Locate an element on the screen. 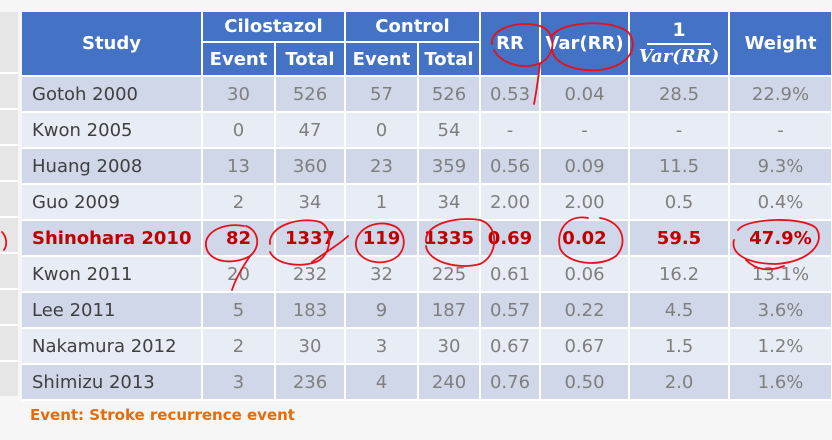 The width and height of the screenshot is (832, 440). header-weight: Weight is located at coordinates (780, 44).